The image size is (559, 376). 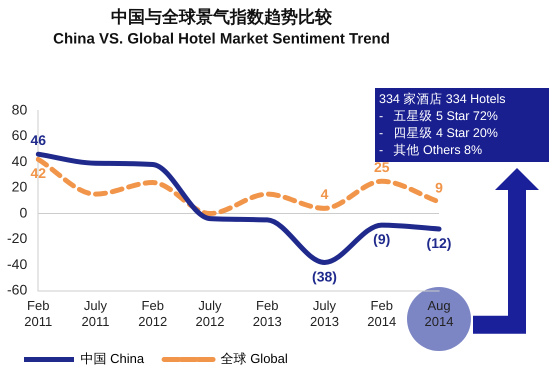 What do you see at coordinates (222, 18) in the screenshot?
I see `chart-title: 中国与全球景气指数趋势比较` at bounding box center [222, 18].